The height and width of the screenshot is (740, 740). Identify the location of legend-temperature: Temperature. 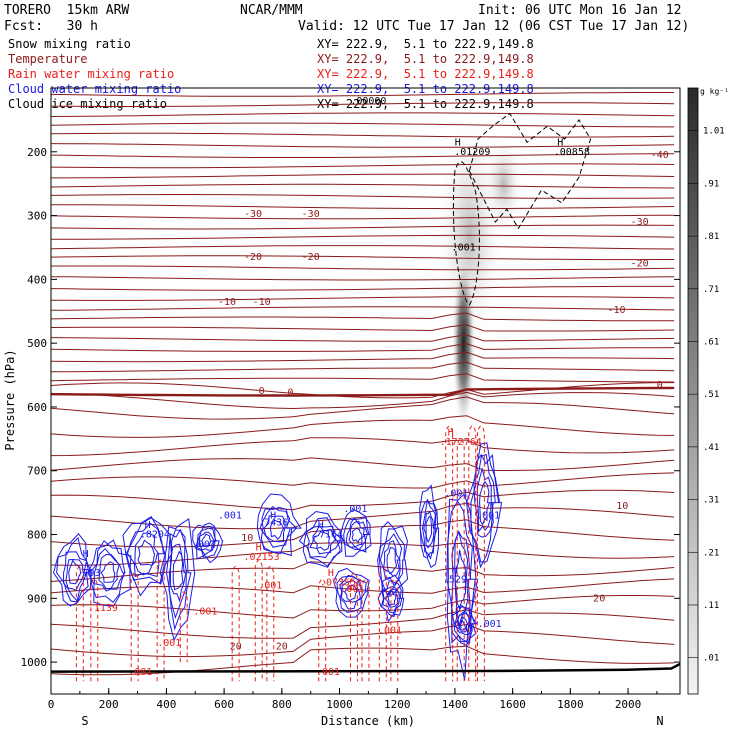
(48, 59).